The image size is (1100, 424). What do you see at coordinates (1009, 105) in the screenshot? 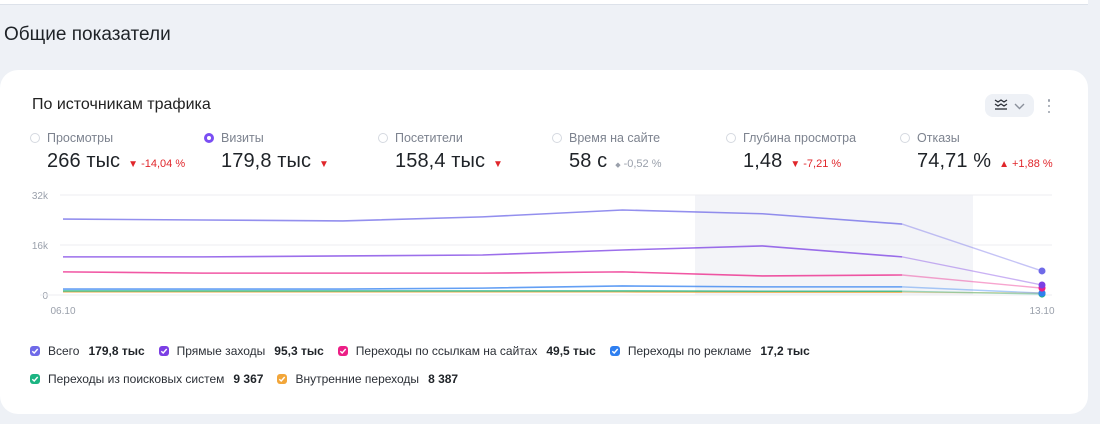
I see `chart-type-button` at bounding box center [1009, 105].